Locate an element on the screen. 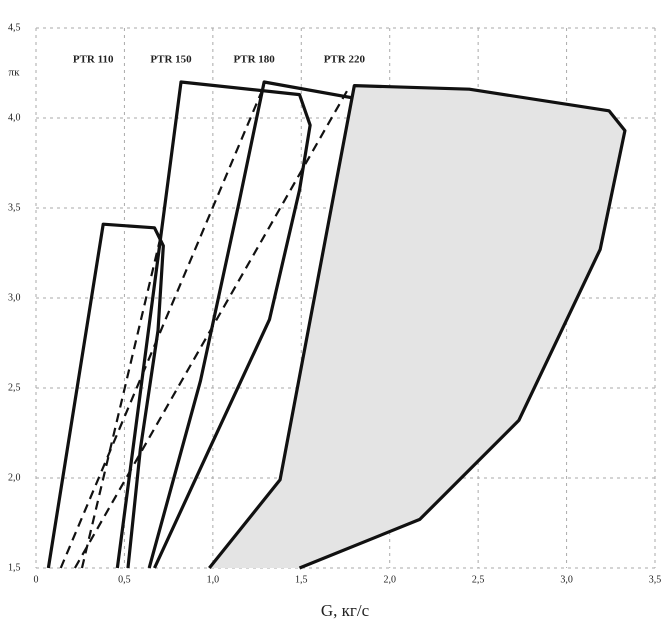 Image resolution: width=664 pixels, height=638 pixels. y-tick-label: 4,0 is located at coordinates (14, 117).